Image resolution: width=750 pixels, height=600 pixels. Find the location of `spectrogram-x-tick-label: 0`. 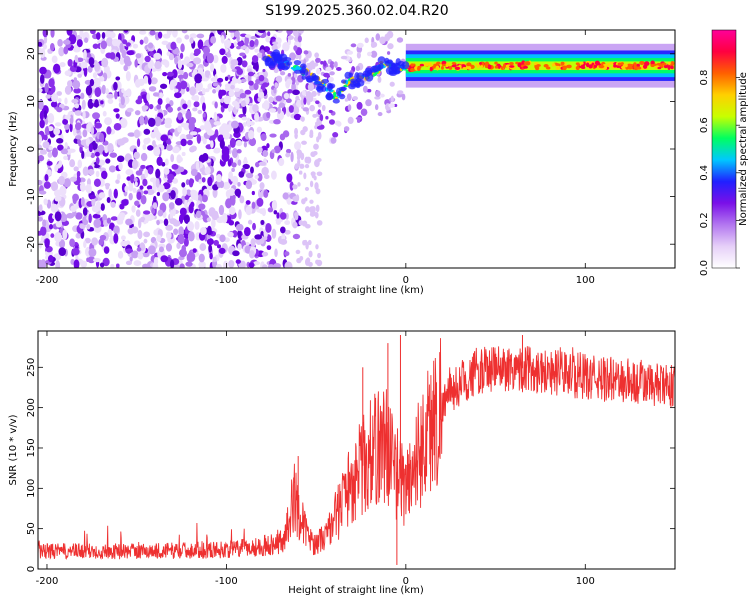

spectrogram-x-tick-label: 0 is located at coordinates (406, 280).